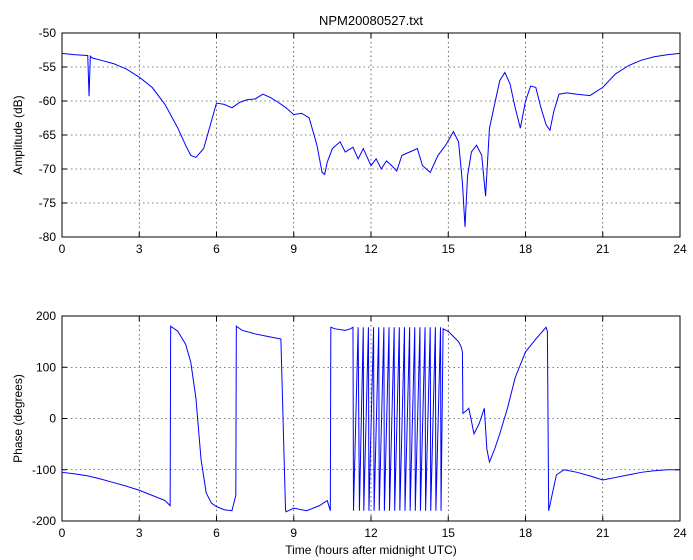 This screenshot has height=560, width=693. What do you see at coordinates (52, 419) in the screenshot?
I see `phase-y-tick-label: 0` at bounding box center [52, 419].